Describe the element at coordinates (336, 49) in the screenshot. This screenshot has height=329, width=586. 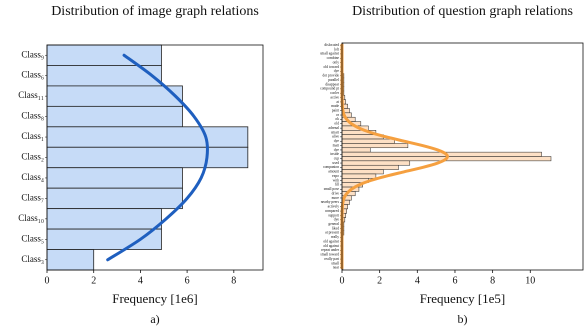
I see `y-tick-label: loft` at that location.